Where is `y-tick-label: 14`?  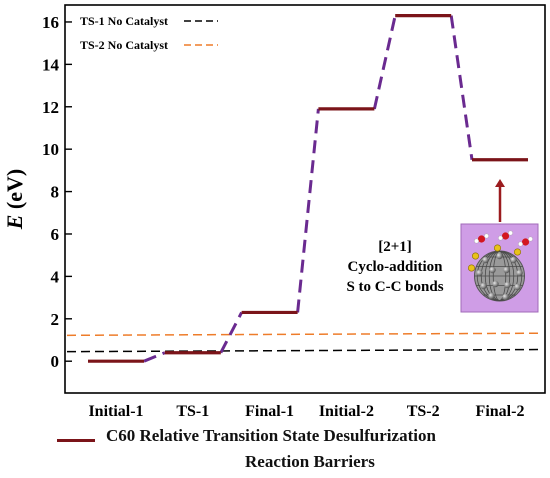
y-tick-label: 14 is located at coordinates (51, 64).